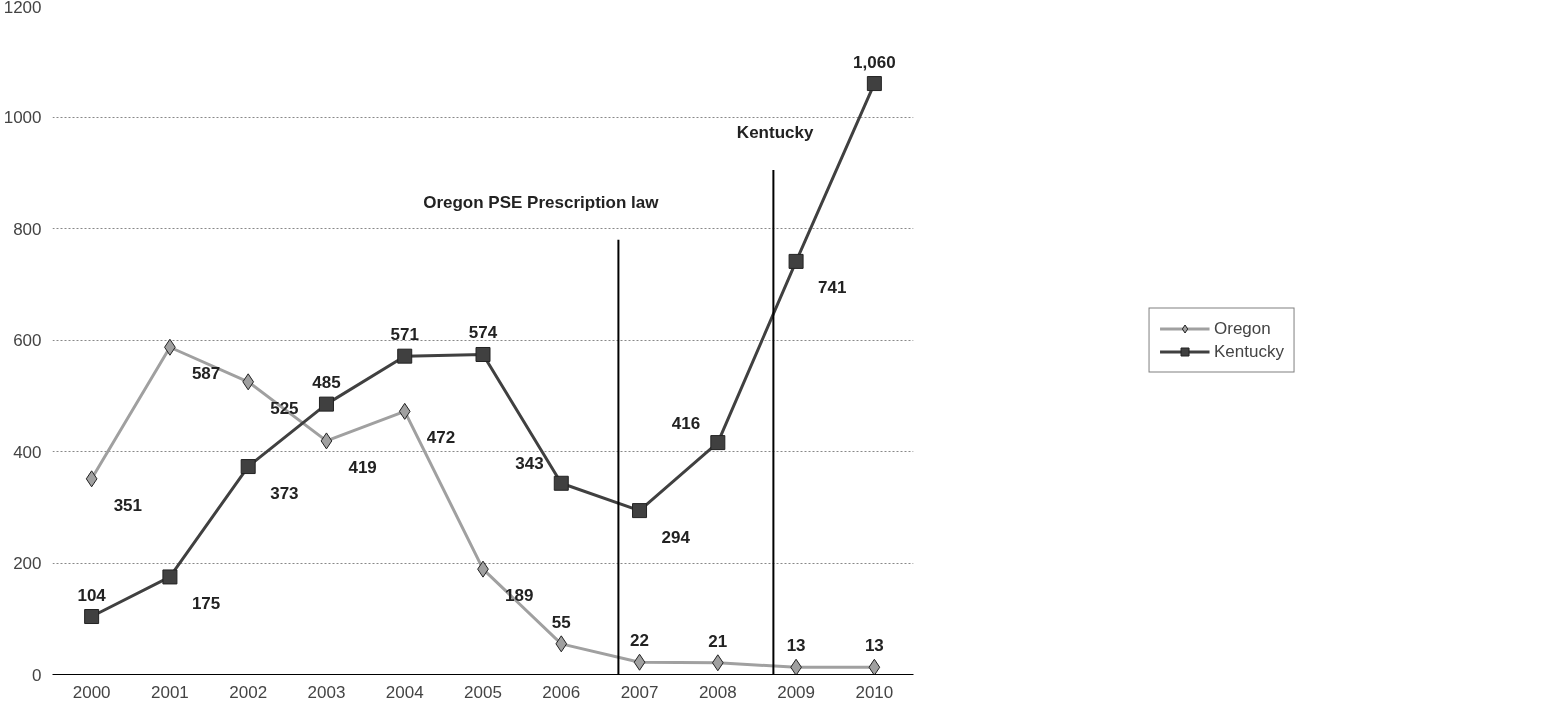 This screenshot has height=717, width=1546. What do you see at coordinates (248, 692) in the screenshot?
I see `x-tick-label: 2002` at bounding box center [248, 692].